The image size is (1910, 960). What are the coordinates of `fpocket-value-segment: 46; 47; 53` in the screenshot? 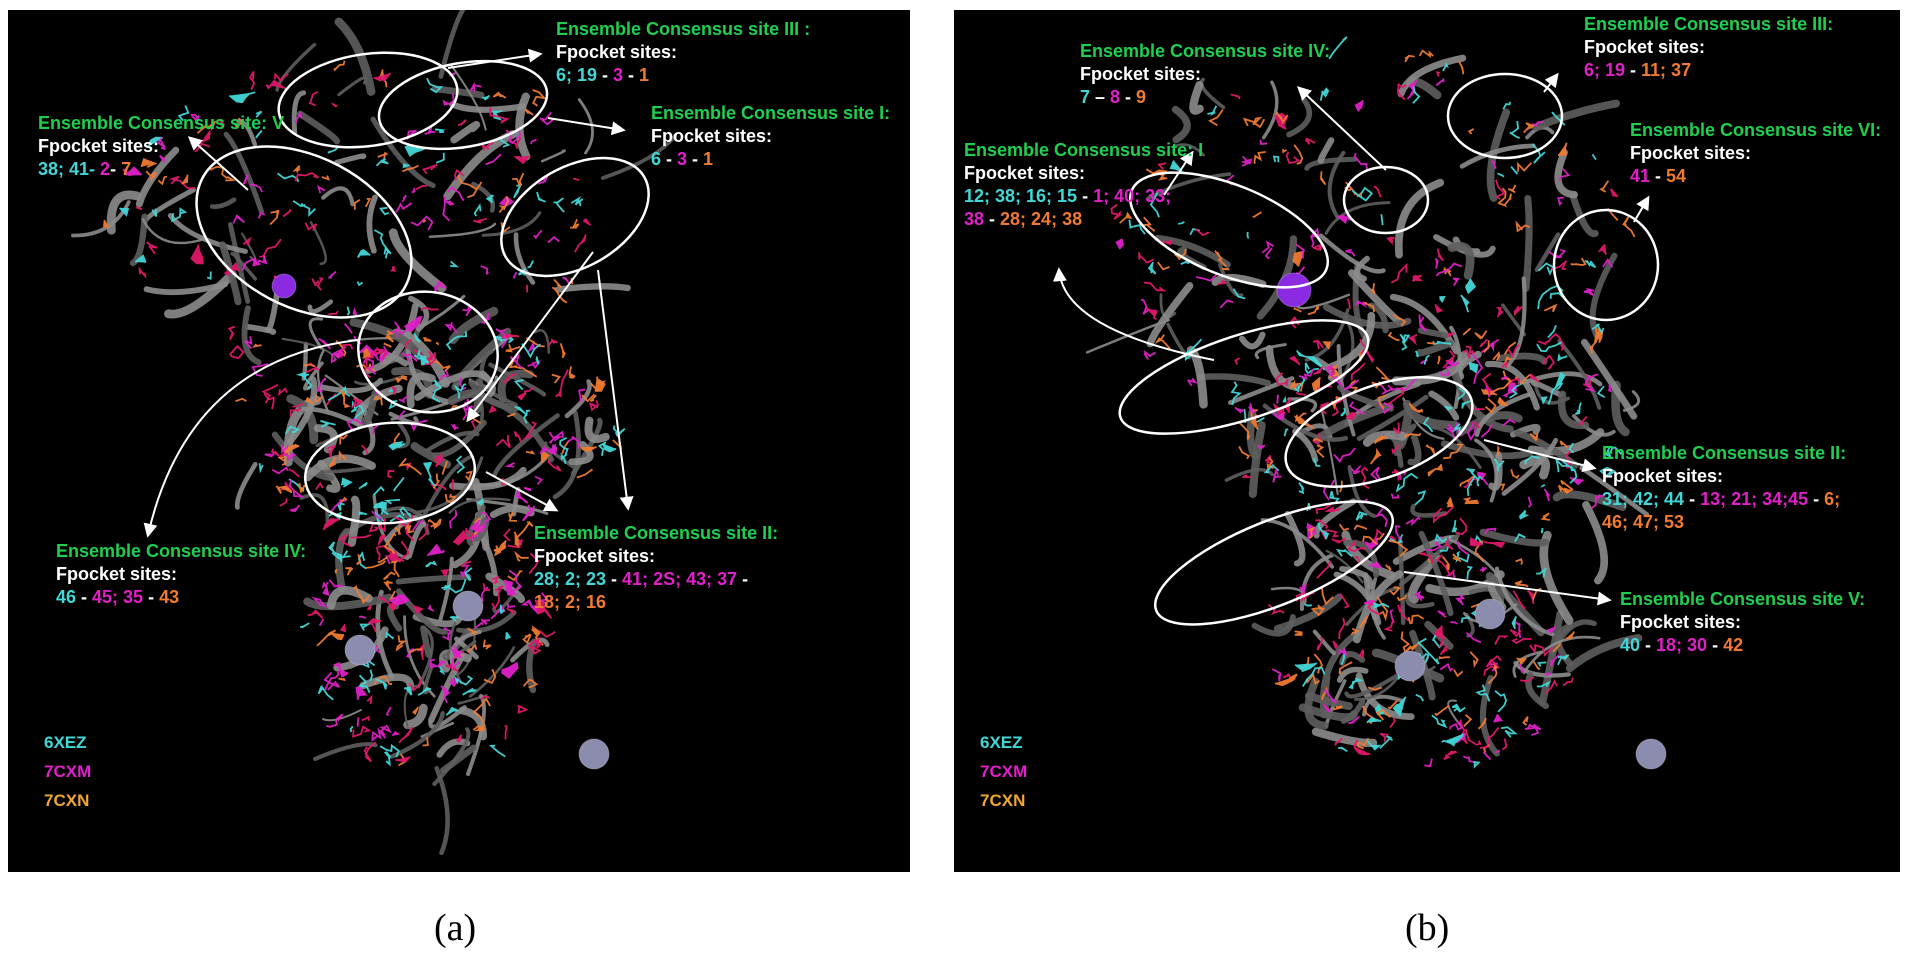 It's located at (1643, 522).